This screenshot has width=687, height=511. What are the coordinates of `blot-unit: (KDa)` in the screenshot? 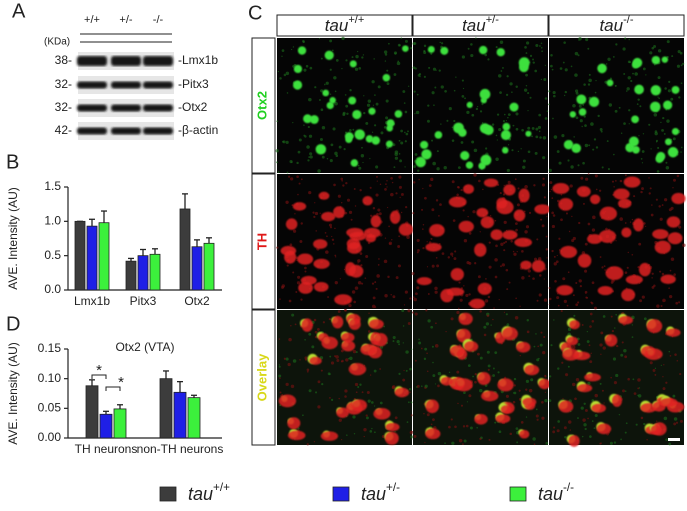 It's located at (57, 42).